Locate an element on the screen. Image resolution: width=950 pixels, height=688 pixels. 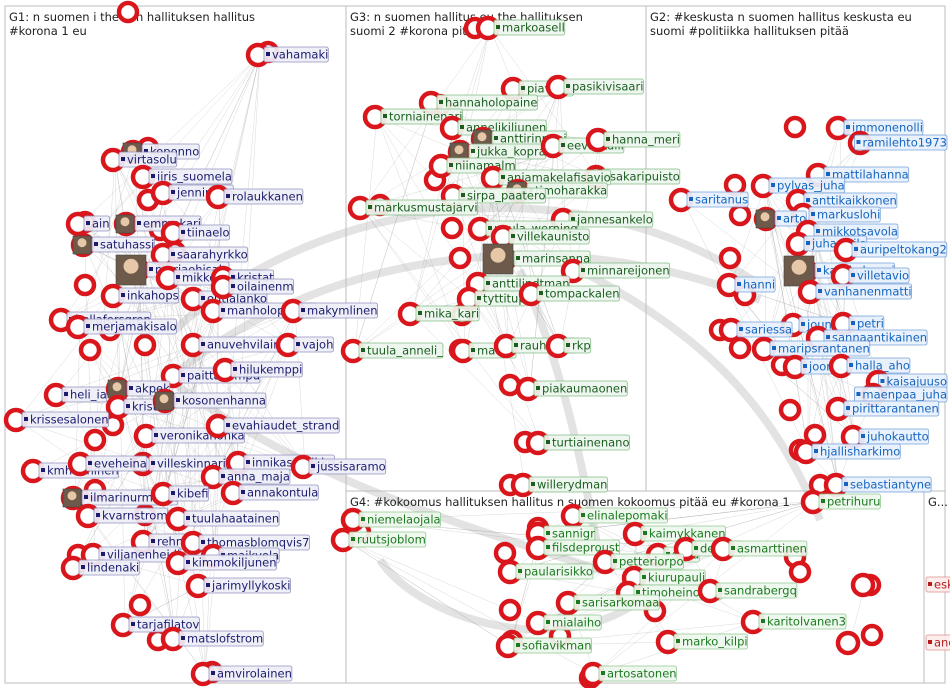
node-pasikivisaari: pasikivisaari is located at coordinates (594, 87).